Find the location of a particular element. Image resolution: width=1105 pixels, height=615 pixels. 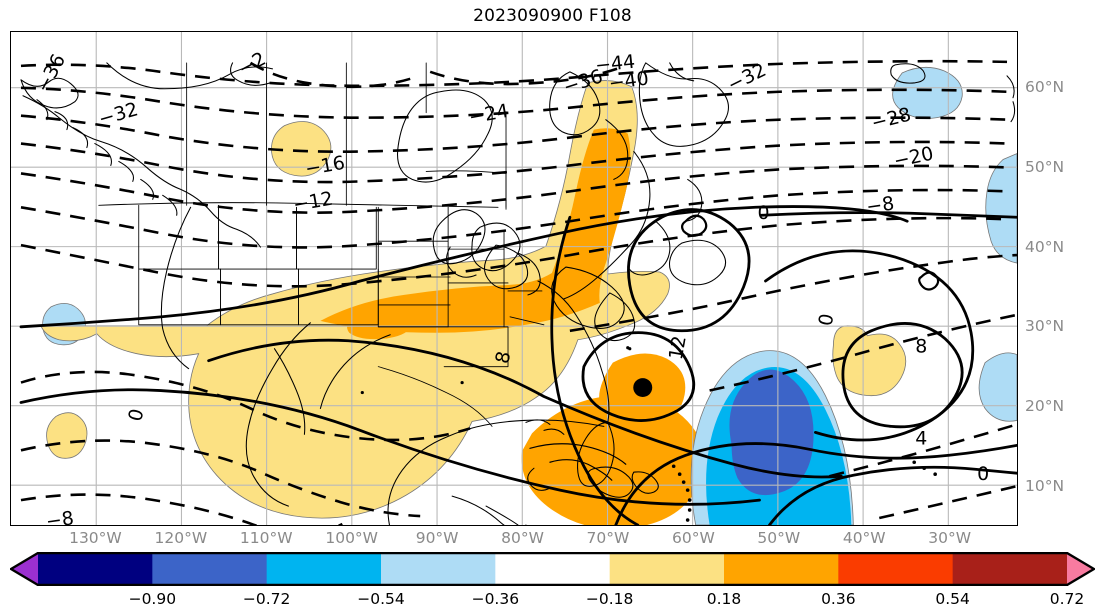

svg-text: −40 is located at coordinates (628, 80).